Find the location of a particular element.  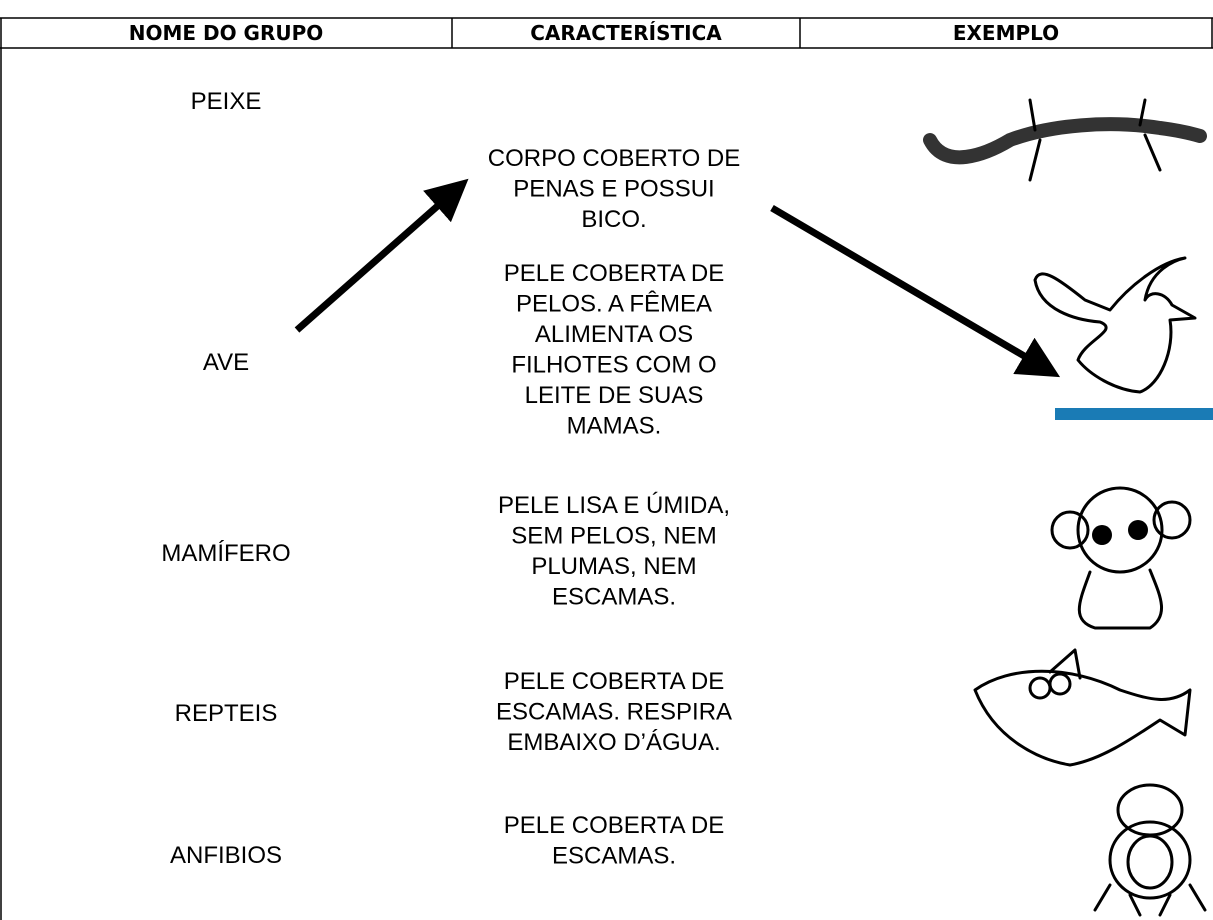

group-name: MAMÍFERO is located at coordinates (225, 553).